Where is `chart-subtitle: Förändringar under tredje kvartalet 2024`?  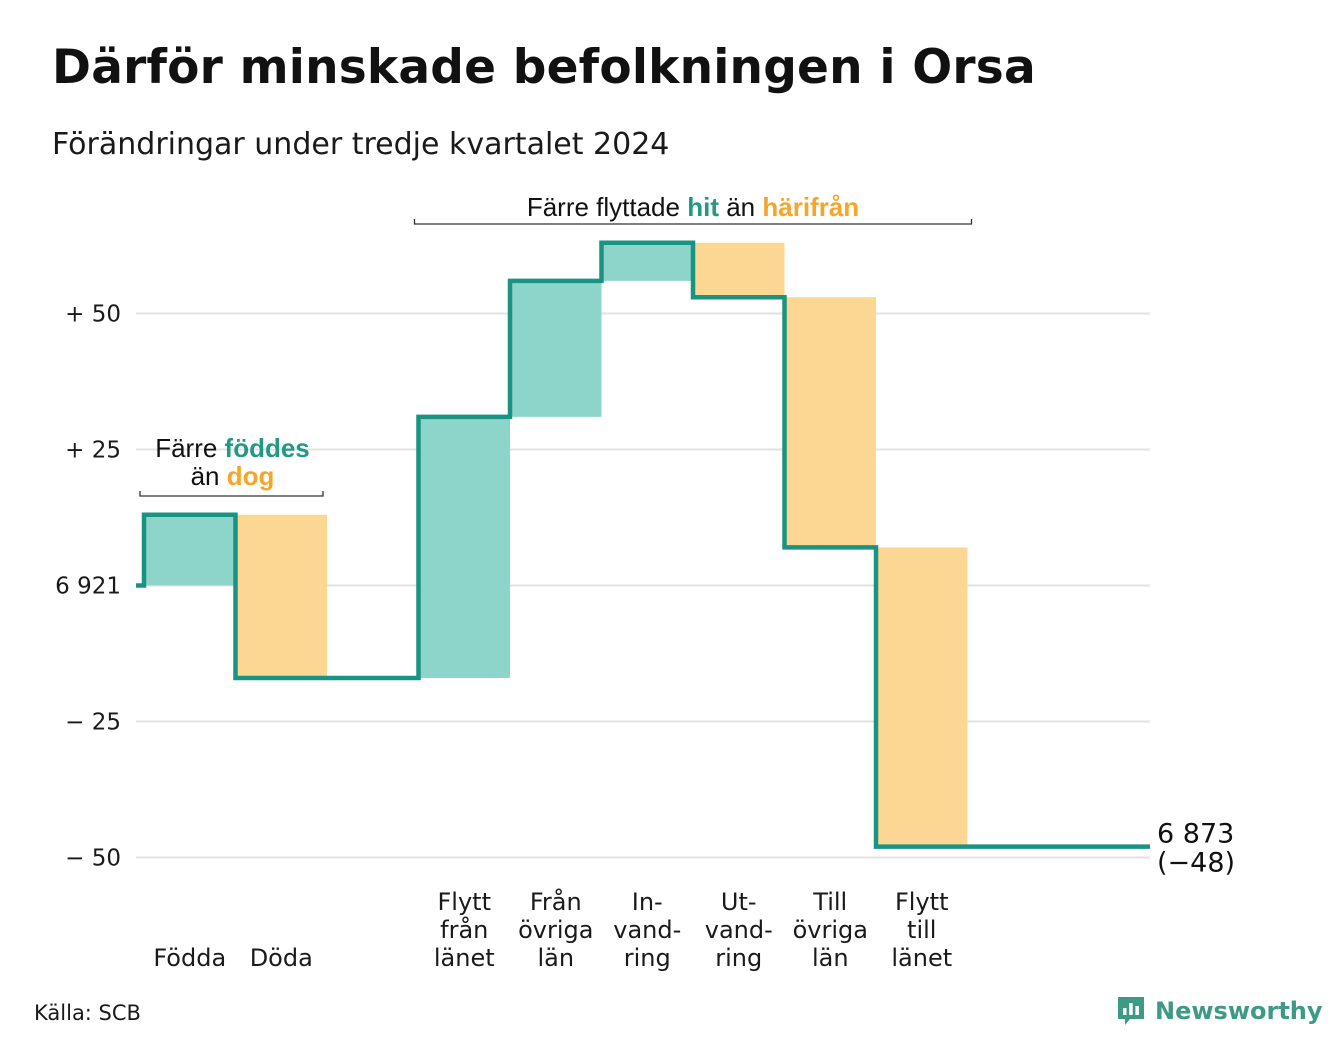
chart-subtitle: Förändringar under tredje kvartalet 2024 is located at coordinates (361, 144).